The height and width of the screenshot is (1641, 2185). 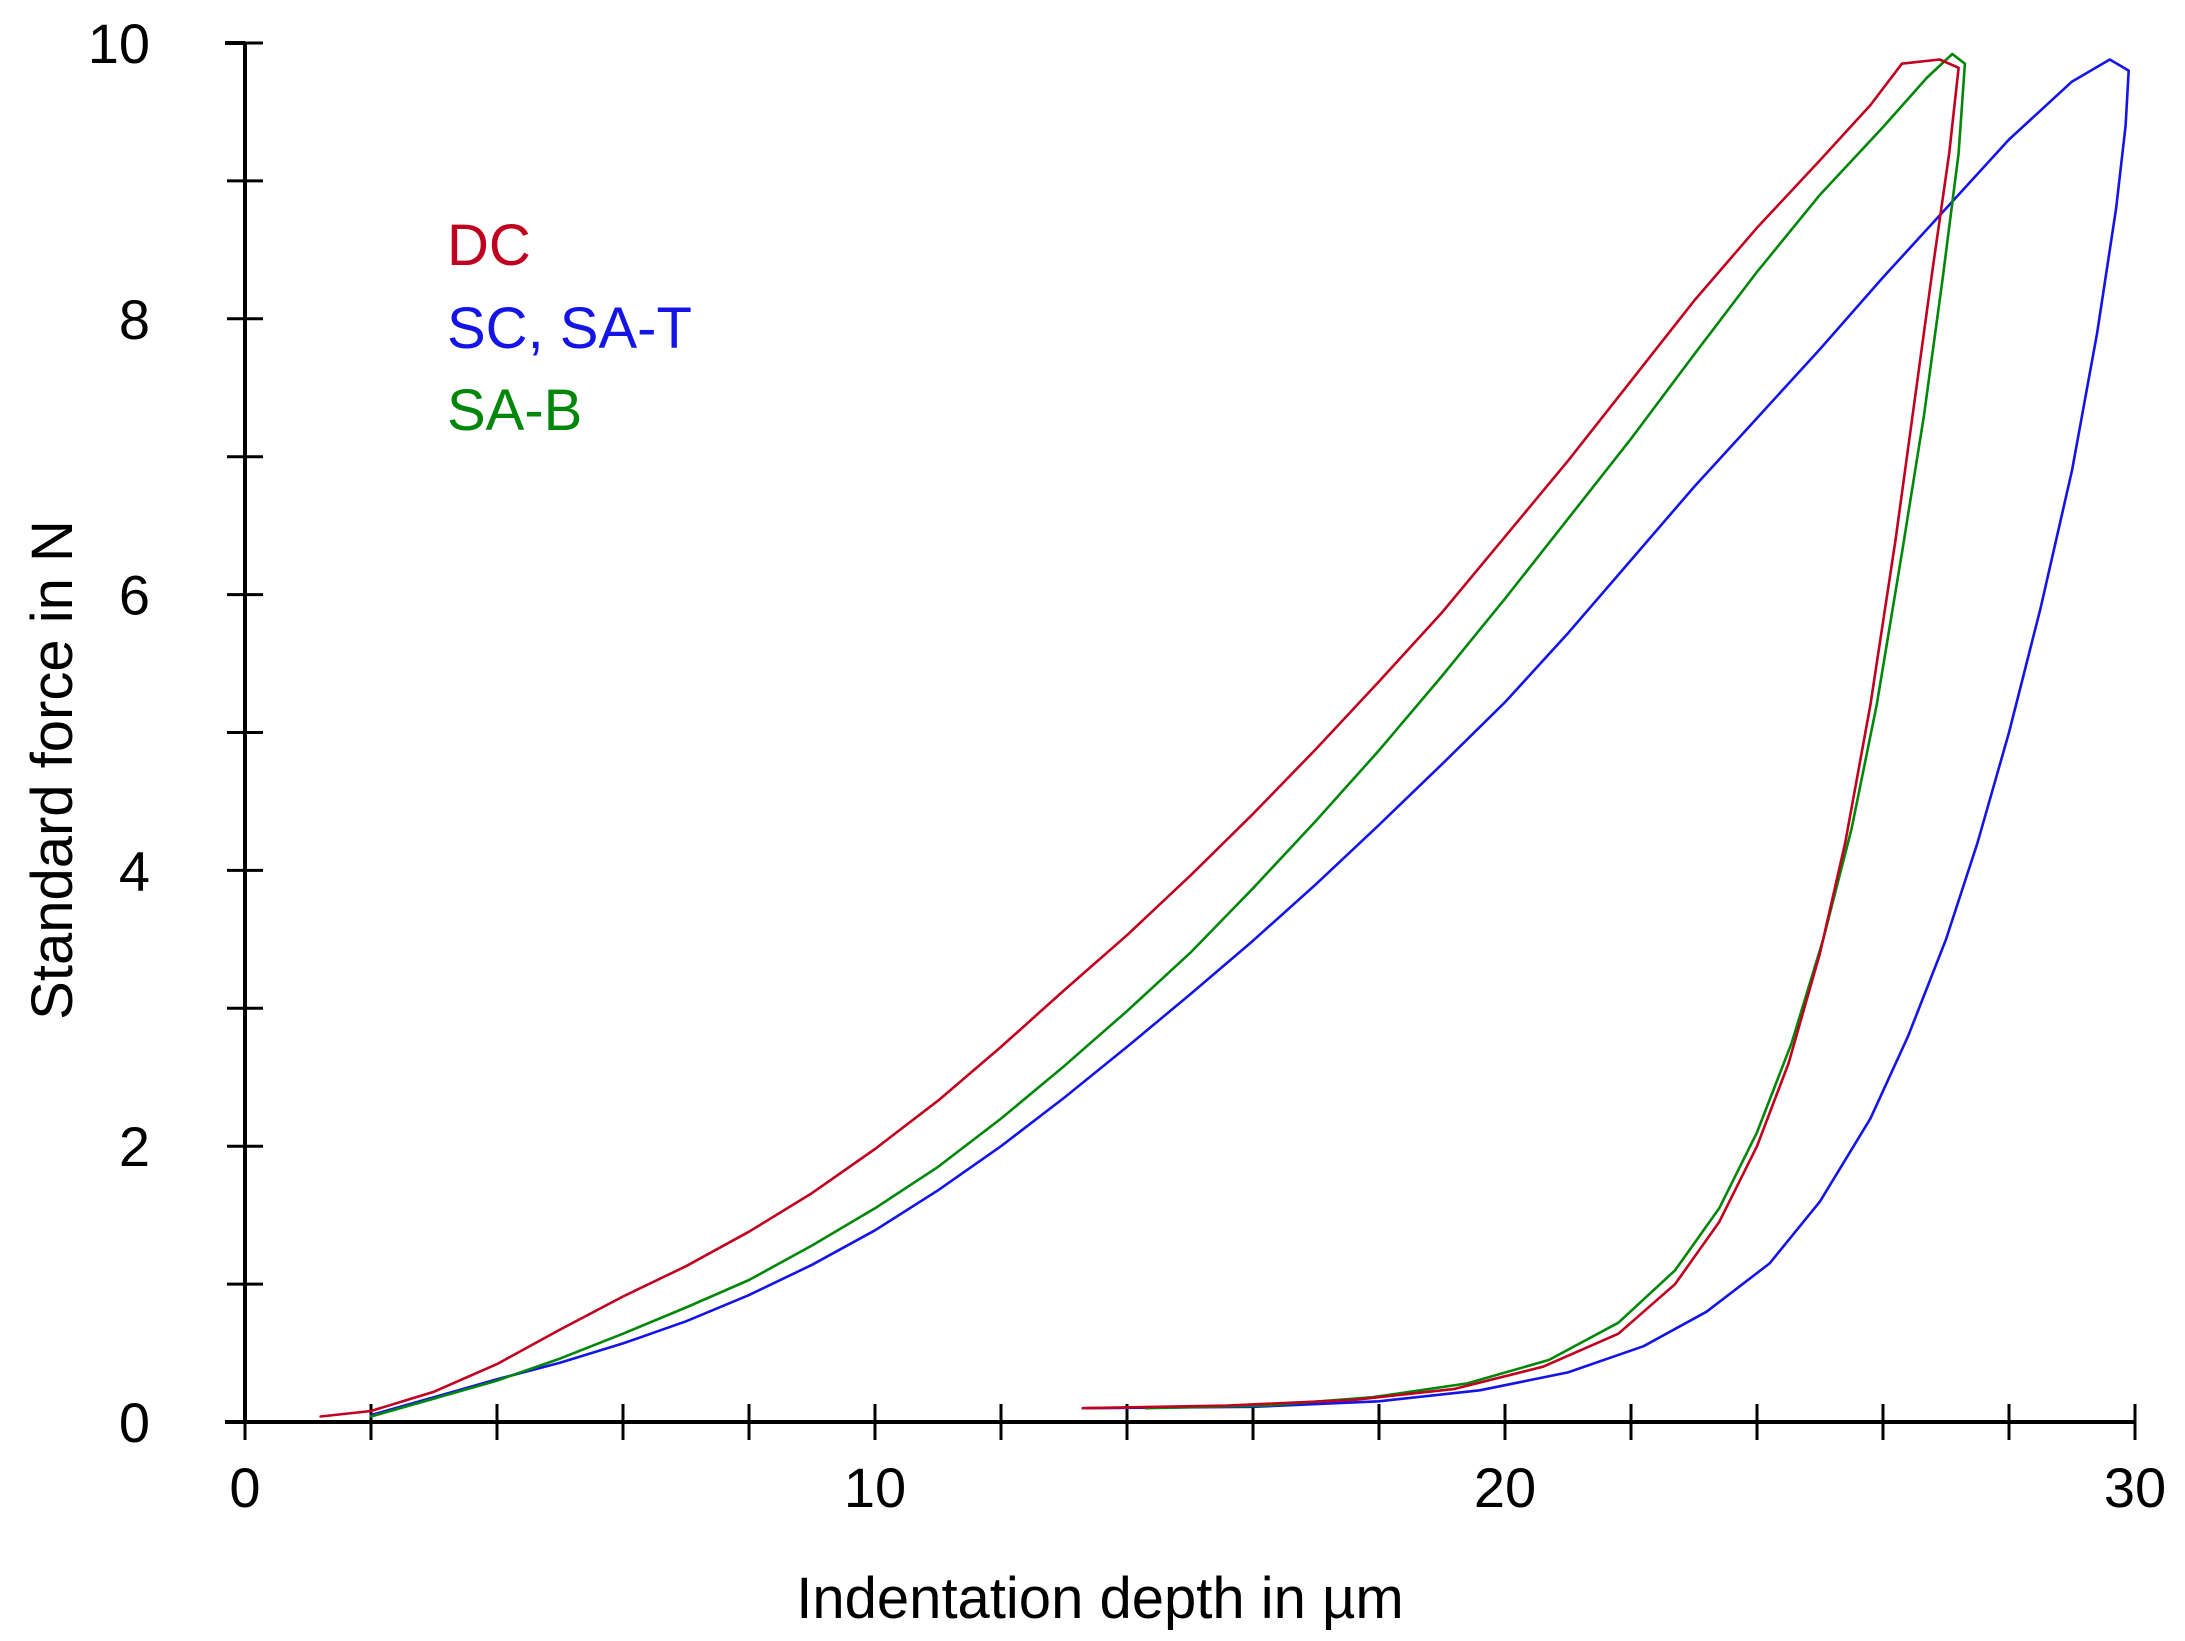 What do you see at coordinates (244, 1487) in the screenshot?
I see `x-tick-label: 0` at bounding box center [244, 1487].